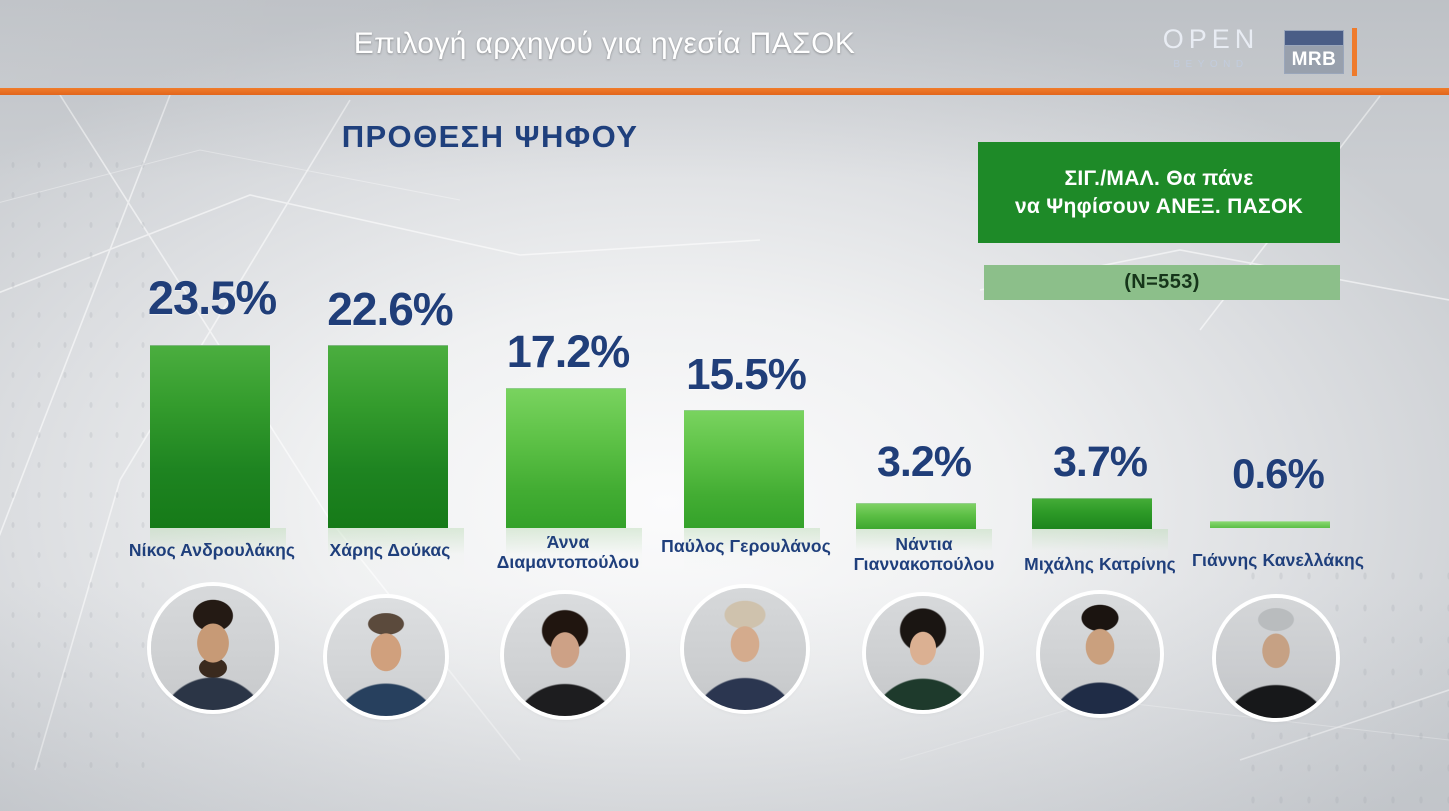  I want to click on bar-value-label-2: 17.2%, so click(568, 351).